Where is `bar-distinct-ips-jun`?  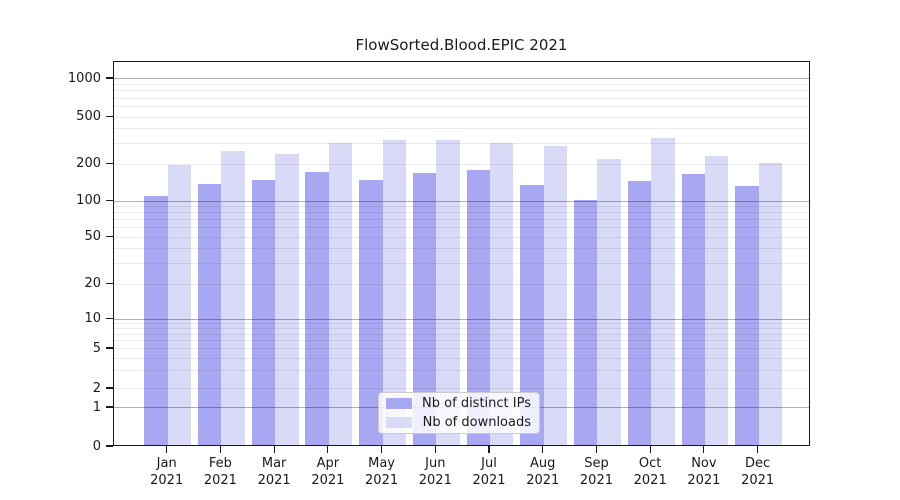 bar-distinct-ips-jun is located at coordinates (424, 309).